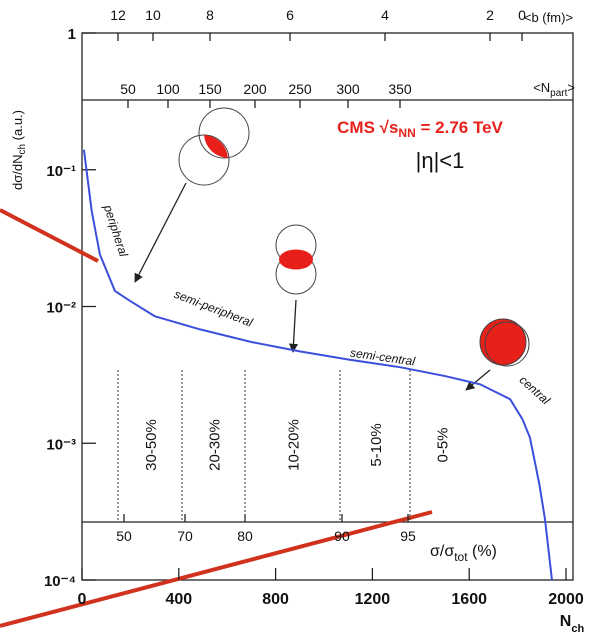  I want to click on overlap-central, so click(504, 342).